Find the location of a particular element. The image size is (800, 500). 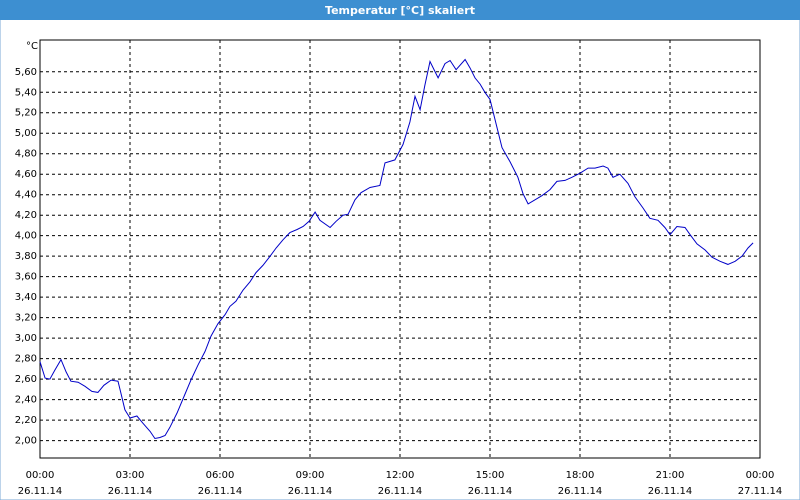

y-tick-label: 5,40 is located at coordinates (26, 92).